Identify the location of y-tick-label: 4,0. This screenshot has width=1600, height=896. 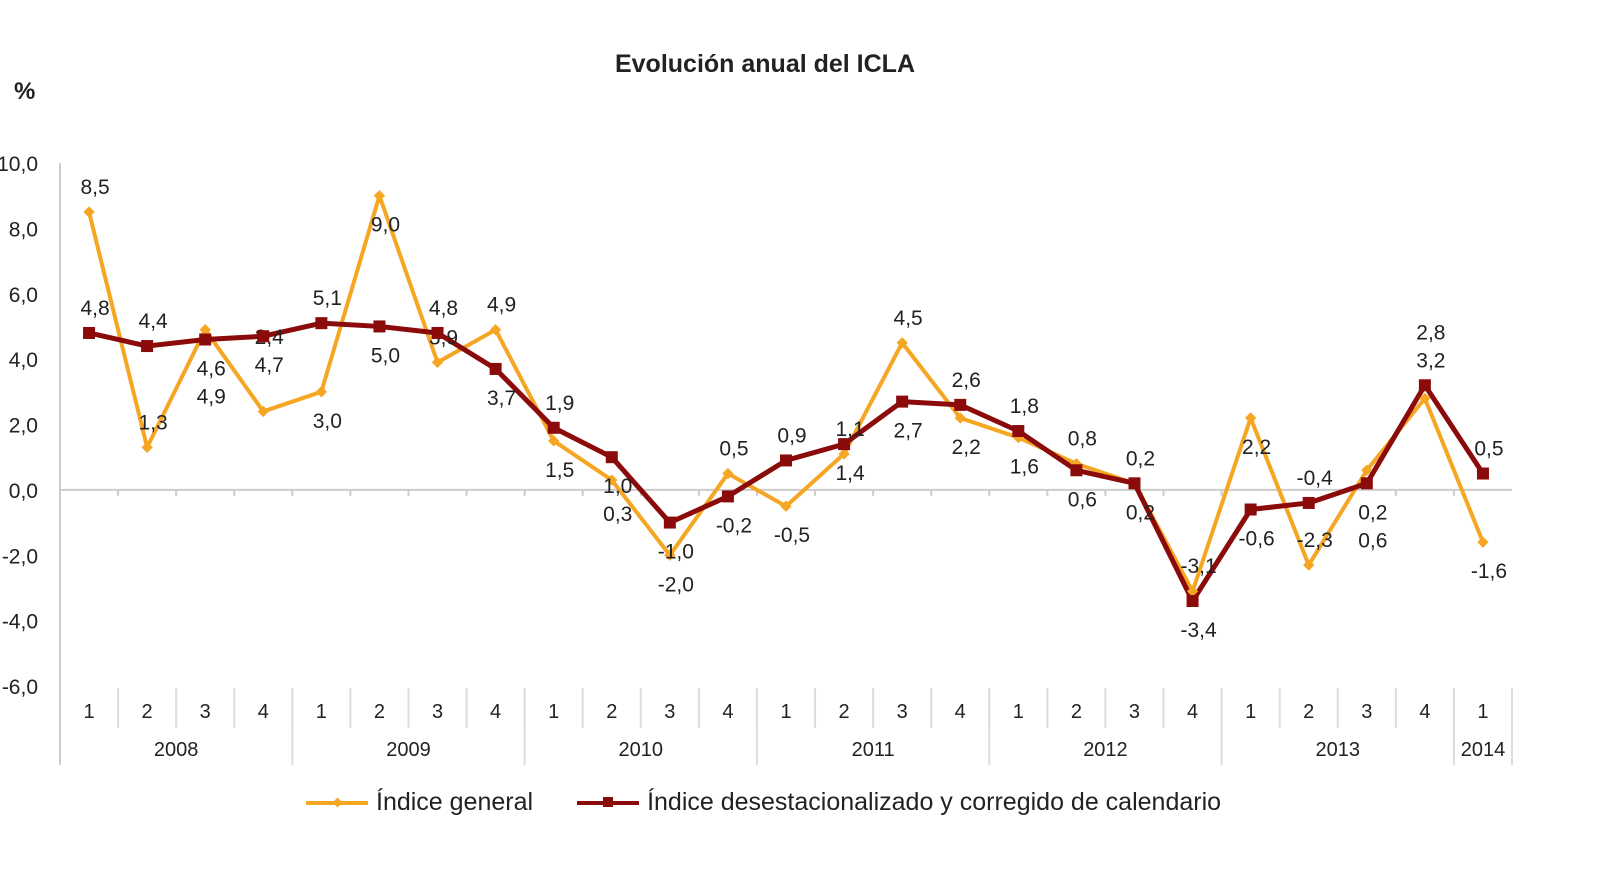
(23, 360).